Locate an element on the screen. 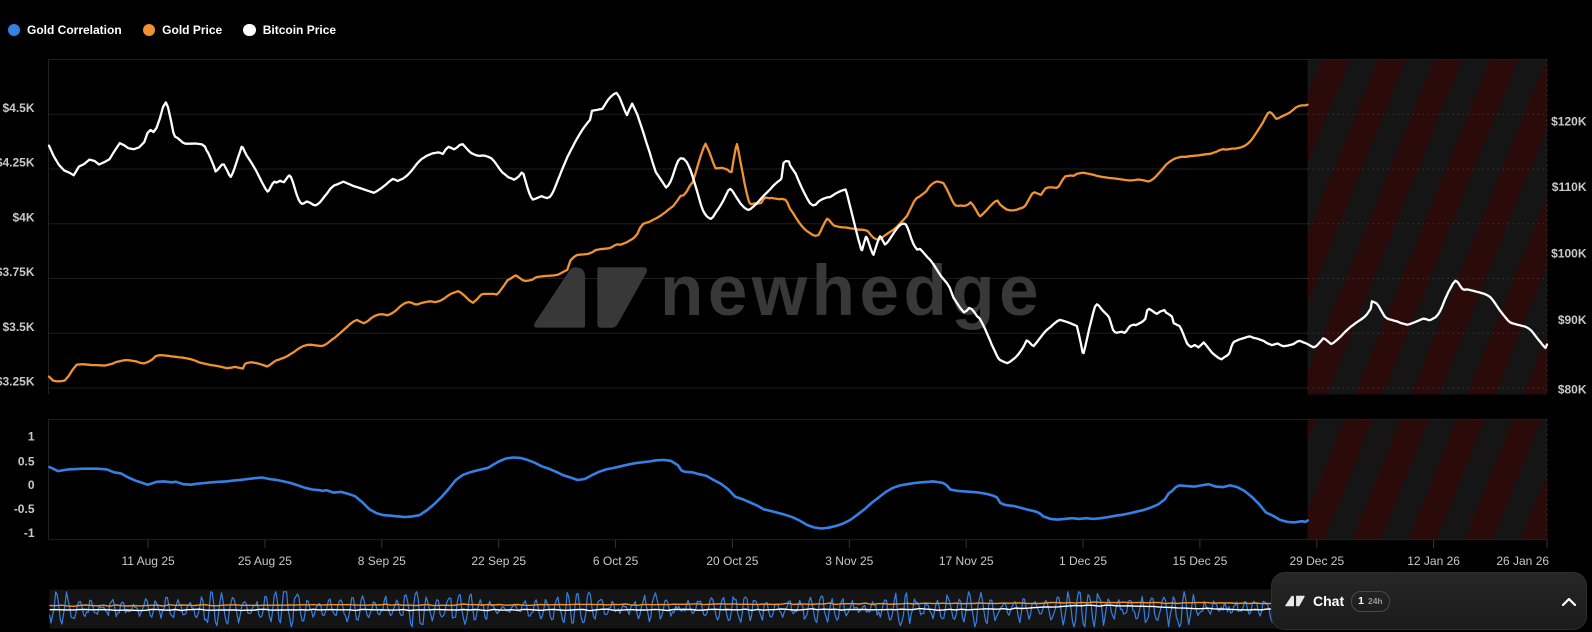 This screenshot has width=1592, height=632. svg-text: 3 Nov 25 is located at coordinates (849, 561).